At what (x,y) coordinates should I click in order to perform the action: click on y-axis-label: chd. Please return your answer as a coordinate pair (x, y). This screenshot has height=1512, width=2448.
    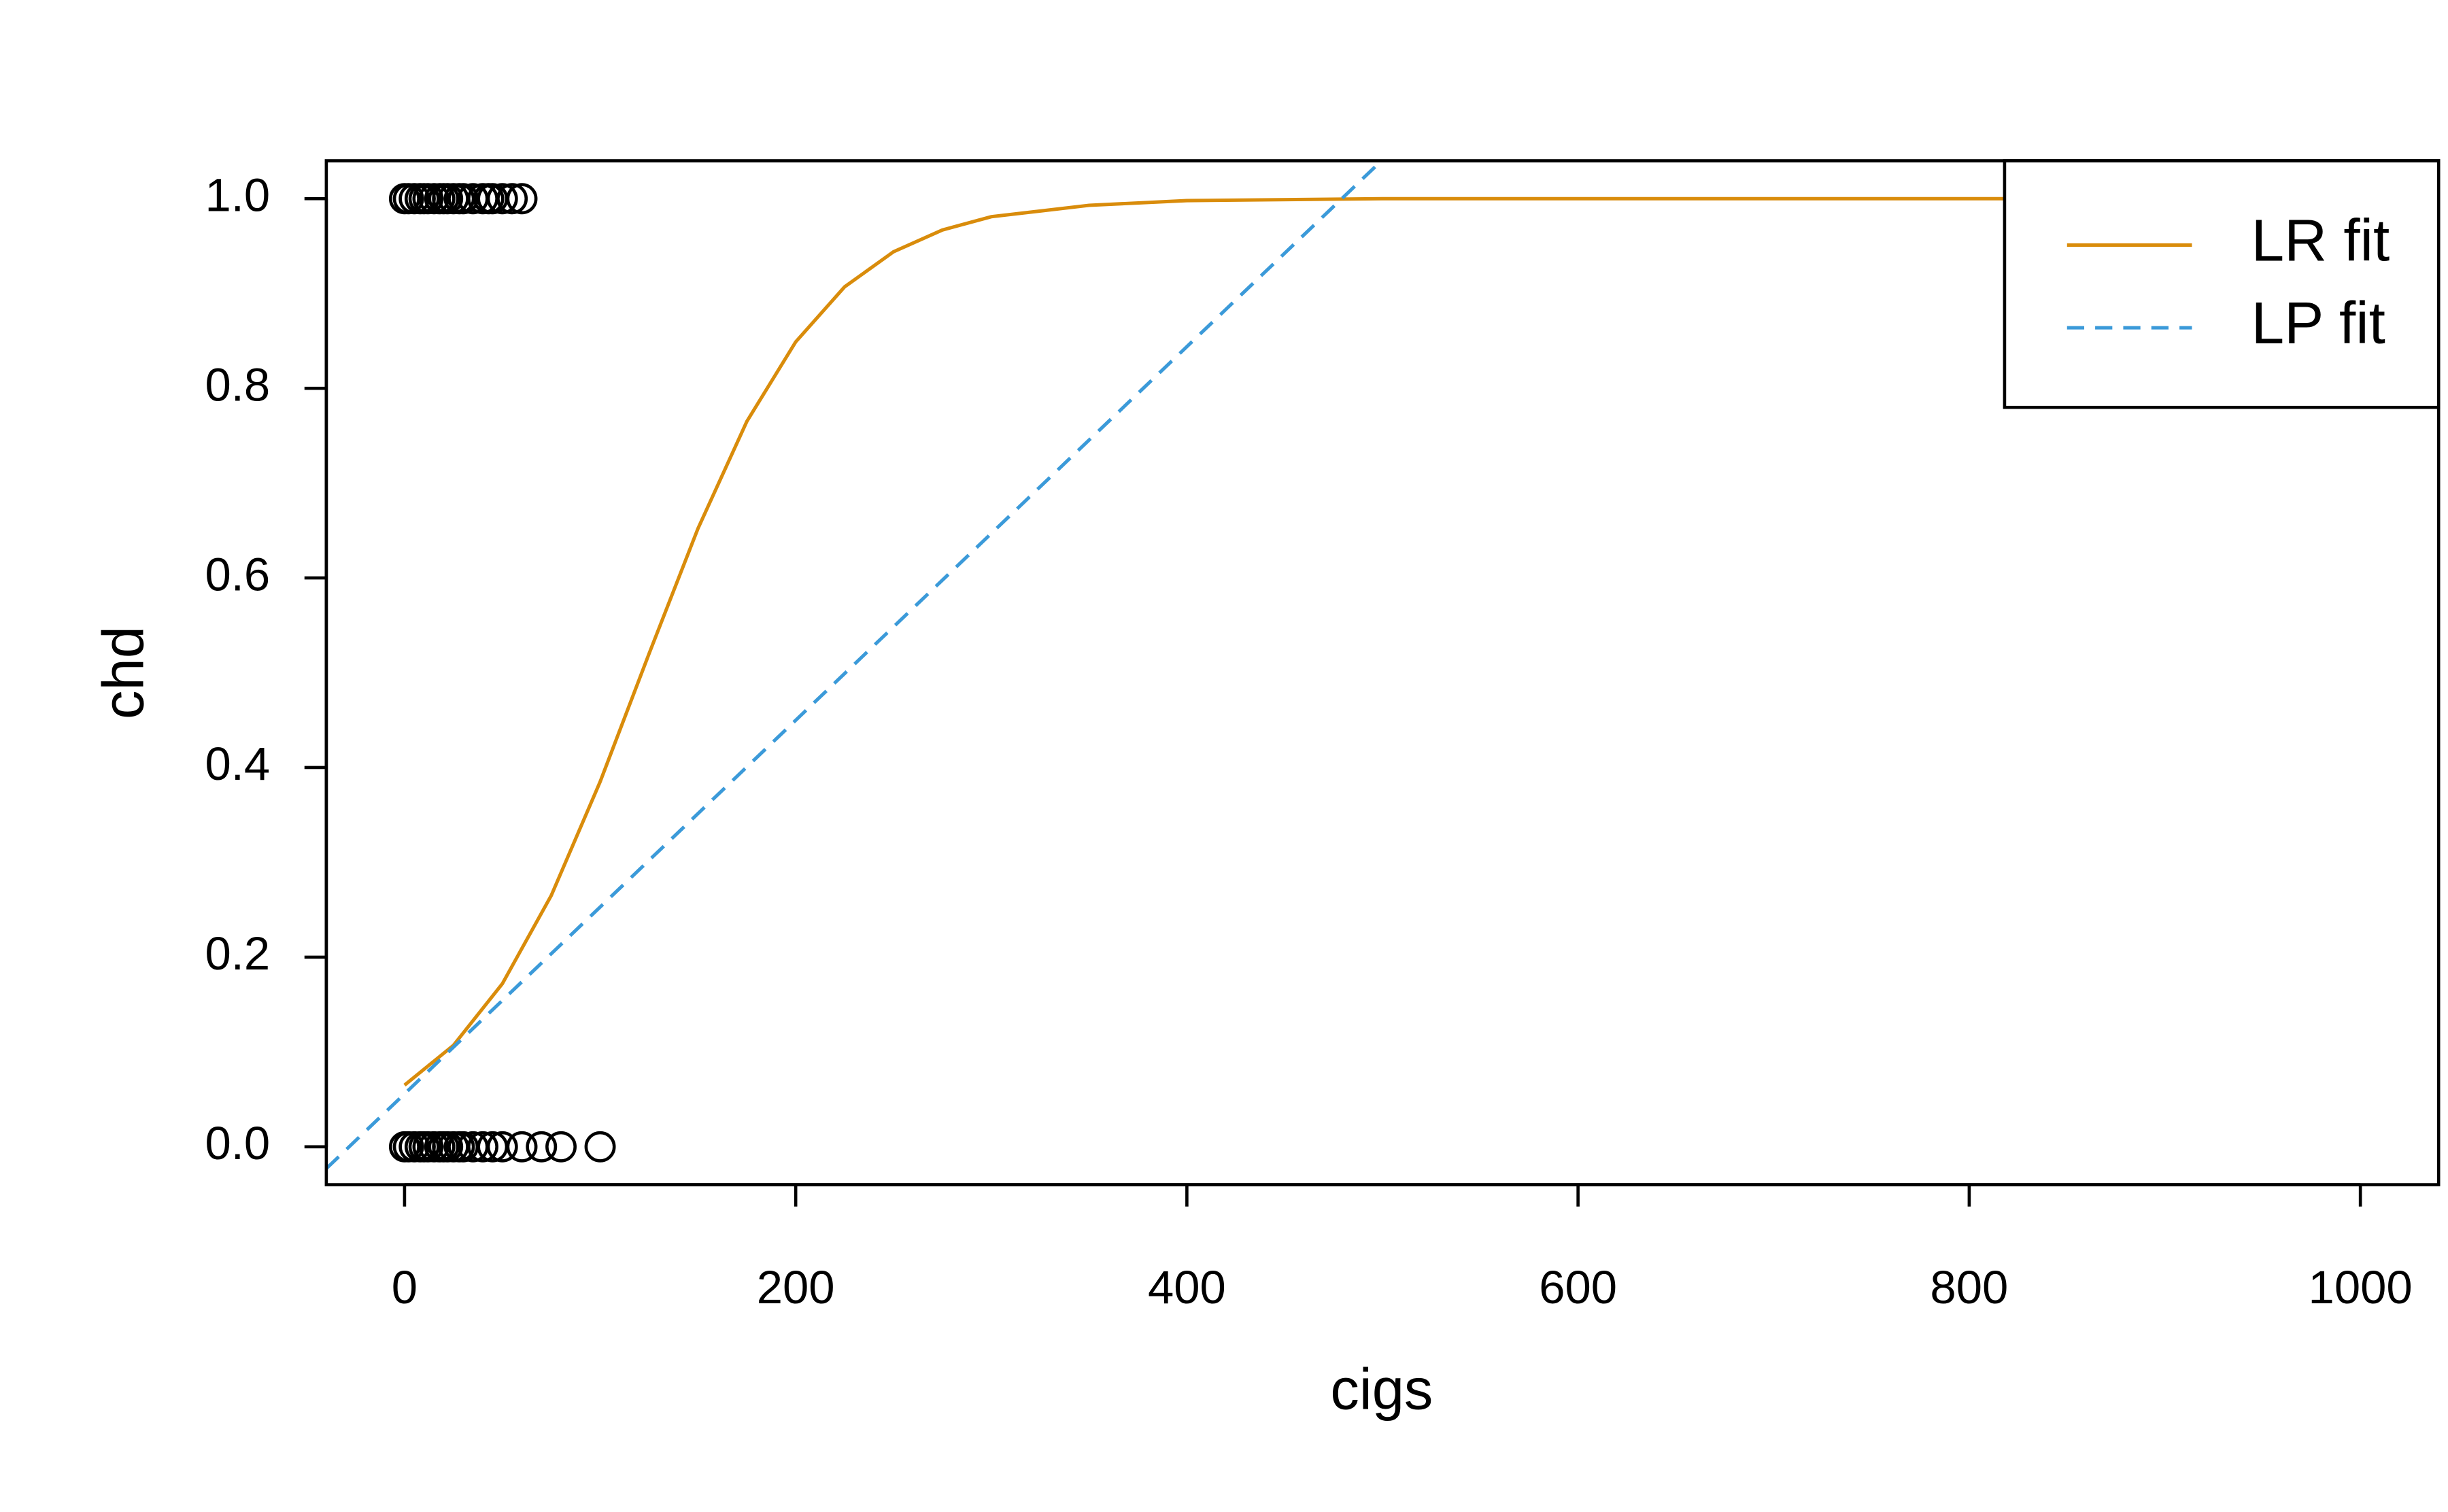
    Looking at the image, I should click on (124, 672).